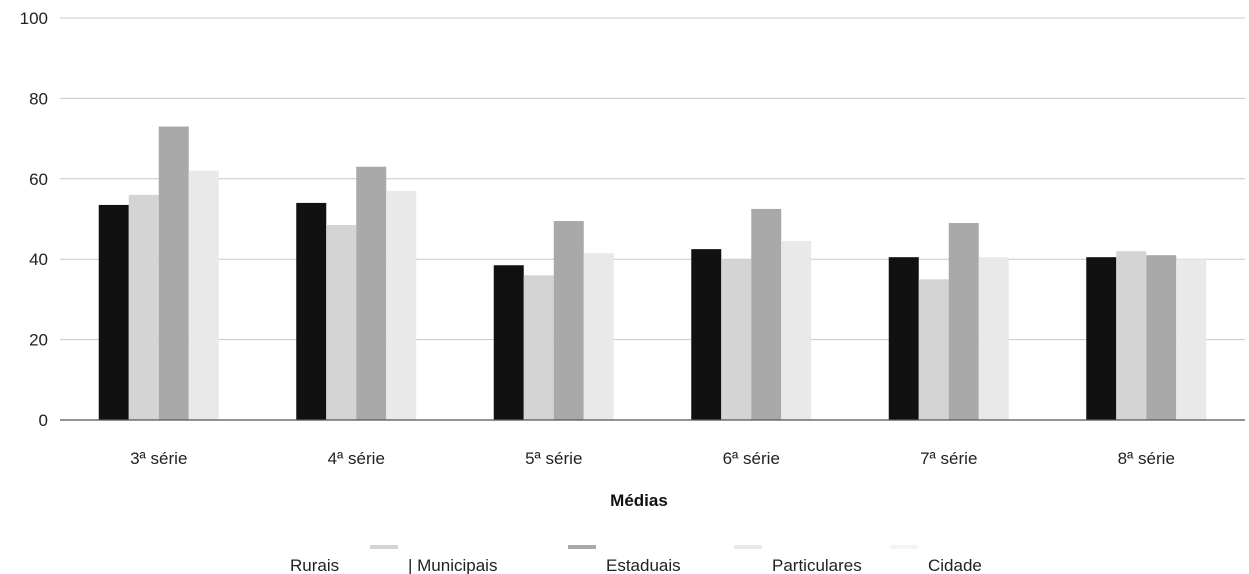 Image resolution: width=1249 pixels, height=574 pixels. What do you see at coordinates (452, 565) in the screenshot?
I see `legend-label: | Municipais` at bounding box center [452, 565].